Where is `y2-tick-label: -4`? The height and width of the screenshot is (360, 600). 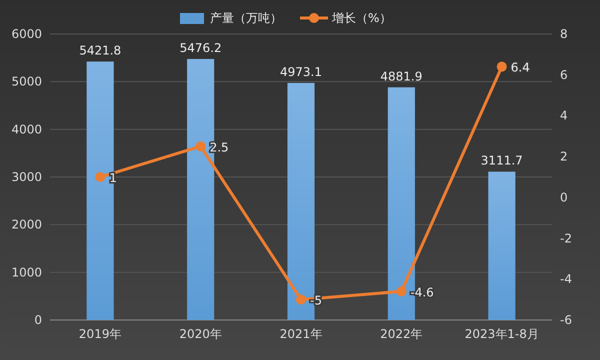
y2-tick-label: -4 is located at coordinates (566, 279).